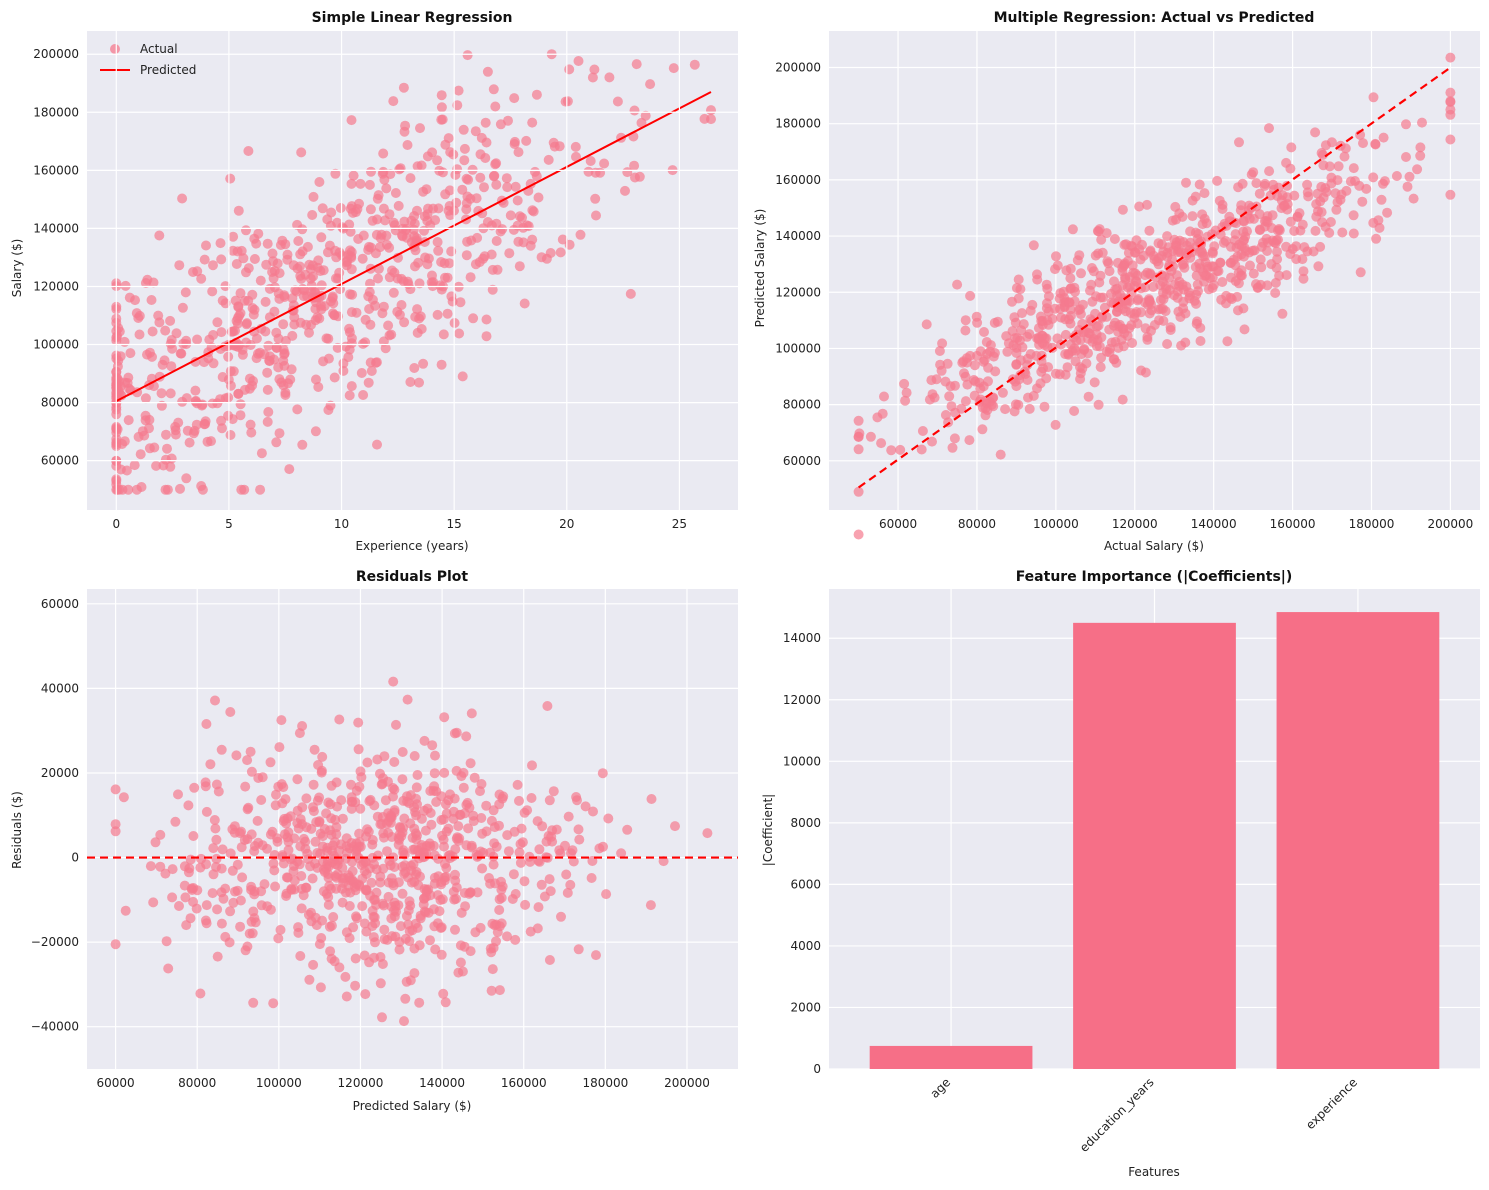 The image size is (1489, 1190). What do you see at coordinates (1154, 18) in the screenshot?
I see `chart-title: Multiple Regression: Actual vs Predicted` at bounding box center [1154, 18].